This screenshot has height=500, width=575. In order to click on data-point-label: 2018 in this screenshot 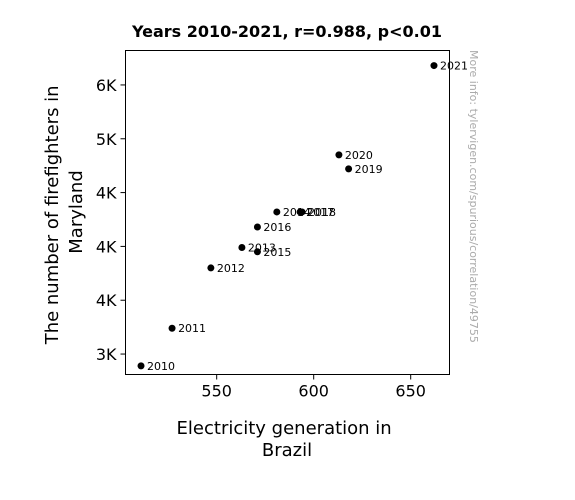, I will do `click(322, 212)`.